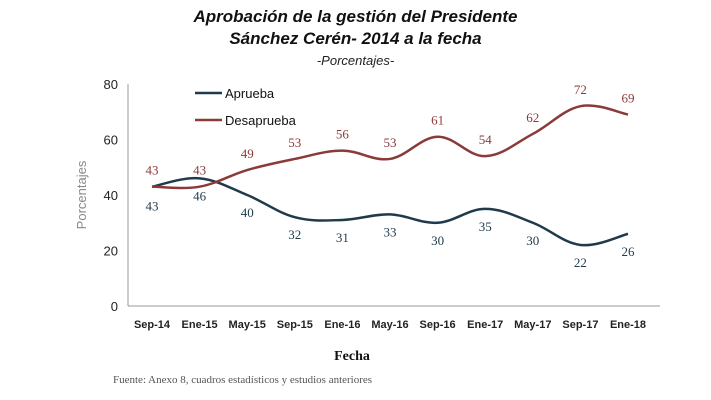 This screenshot has width=711, height=400. Describe the element at coordinates (247, 325) in the screenshot. I see `x-tick-label: May-15` at that location.